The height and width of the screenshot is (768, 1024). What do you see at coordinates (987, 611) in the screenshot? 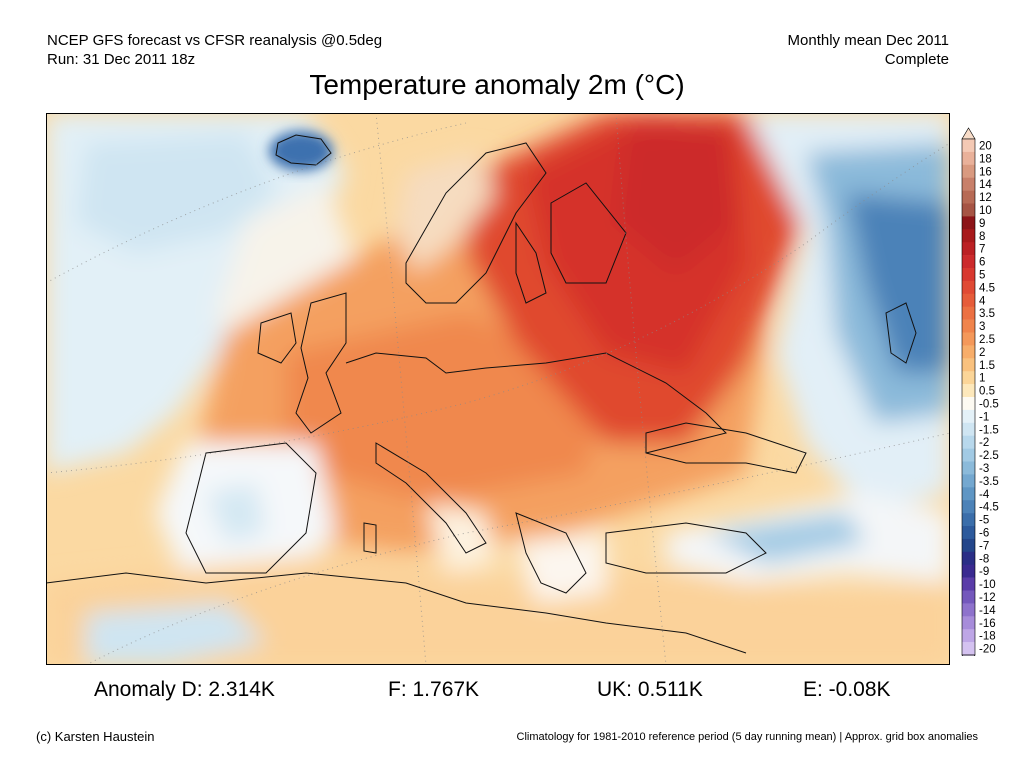
I see `colorbar-label: -14` at bounding box center [987, 611].